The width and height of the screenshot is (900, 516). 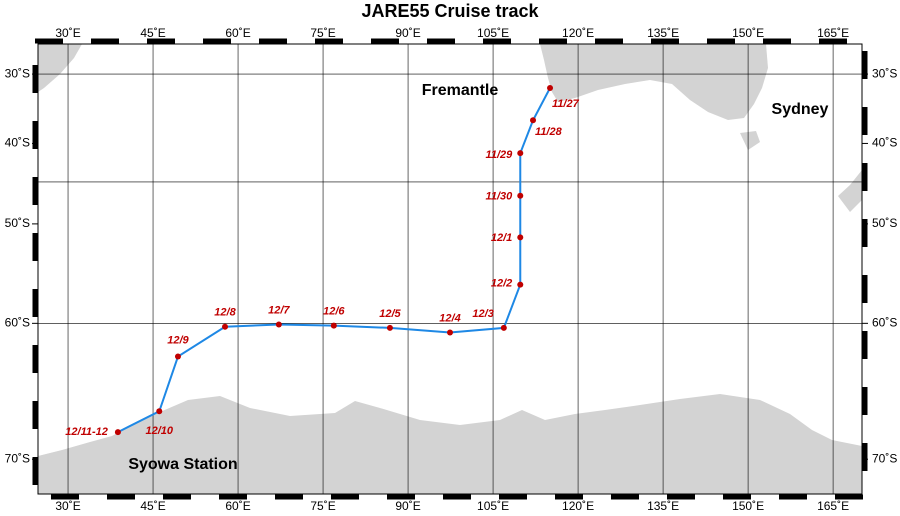 I want to click on place-label: Fremantle, so click(x=460, y=90).